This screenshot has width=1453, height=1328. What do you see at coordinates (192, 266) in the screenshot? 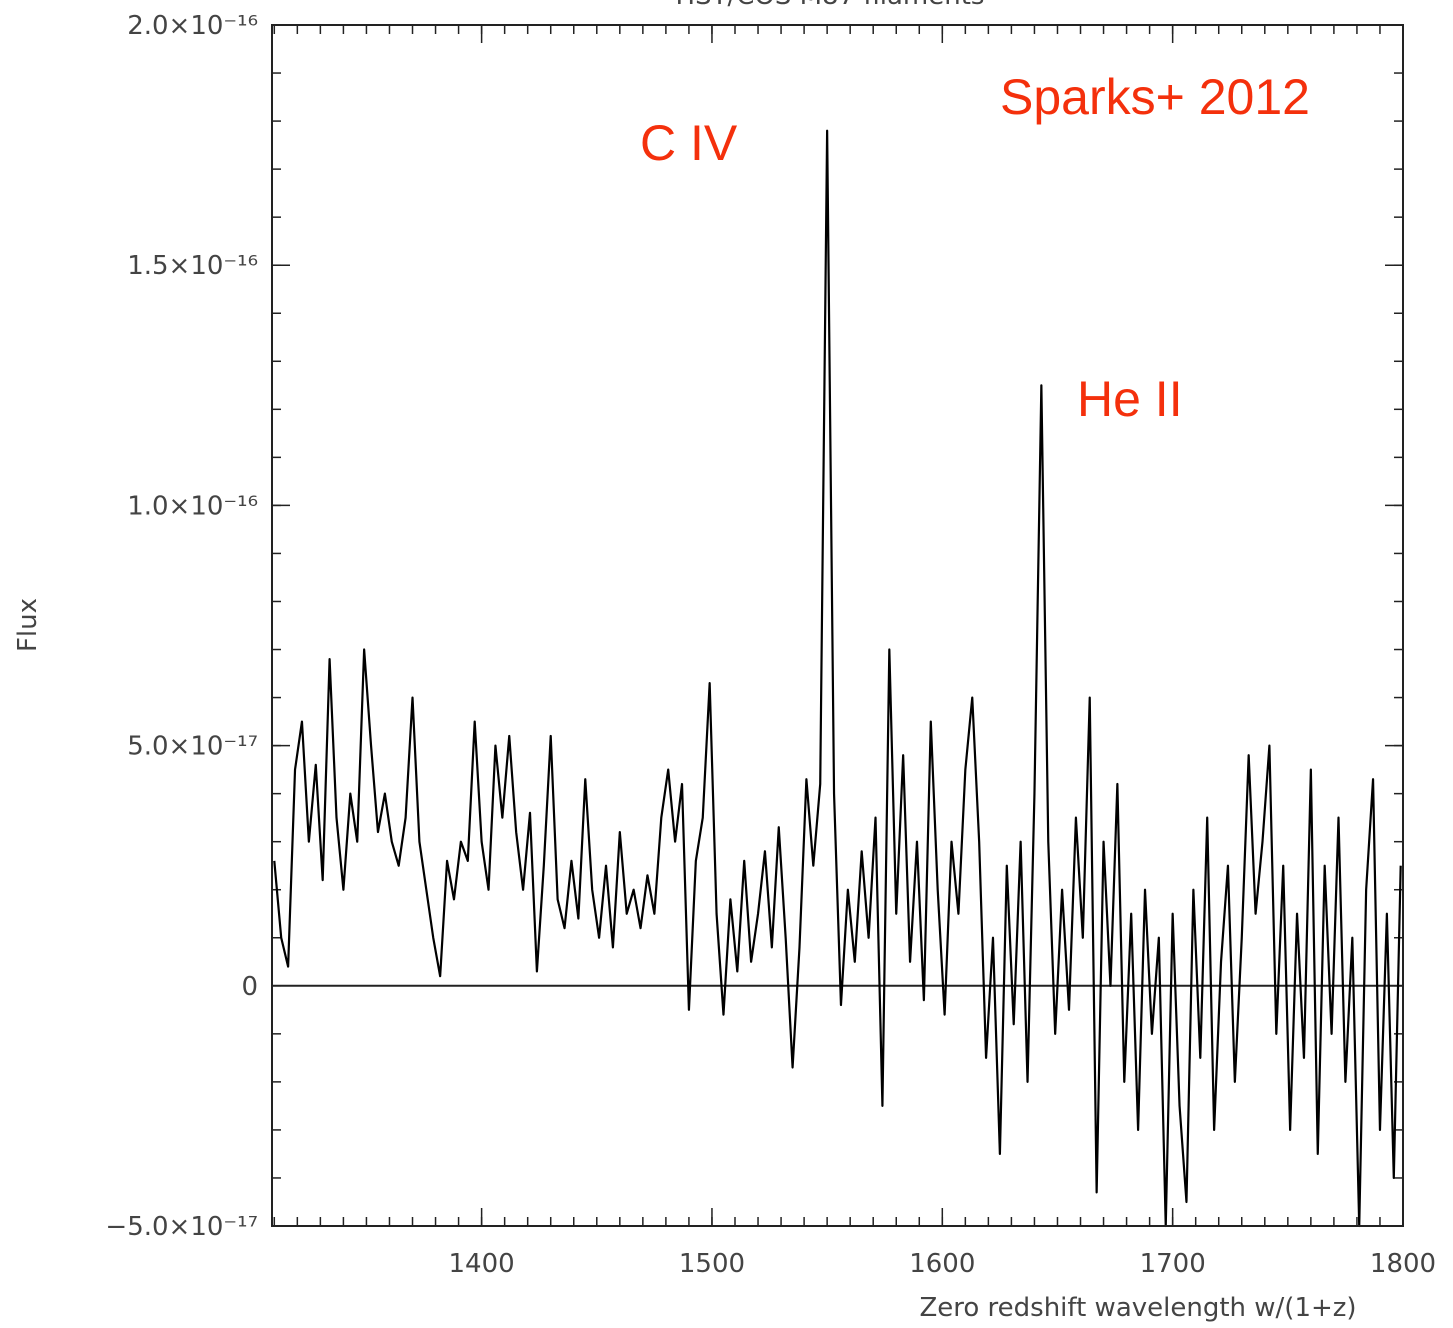
I see `y-tick-label: 1.5×10⁻¹⁶` at bounding box center [192, 266].